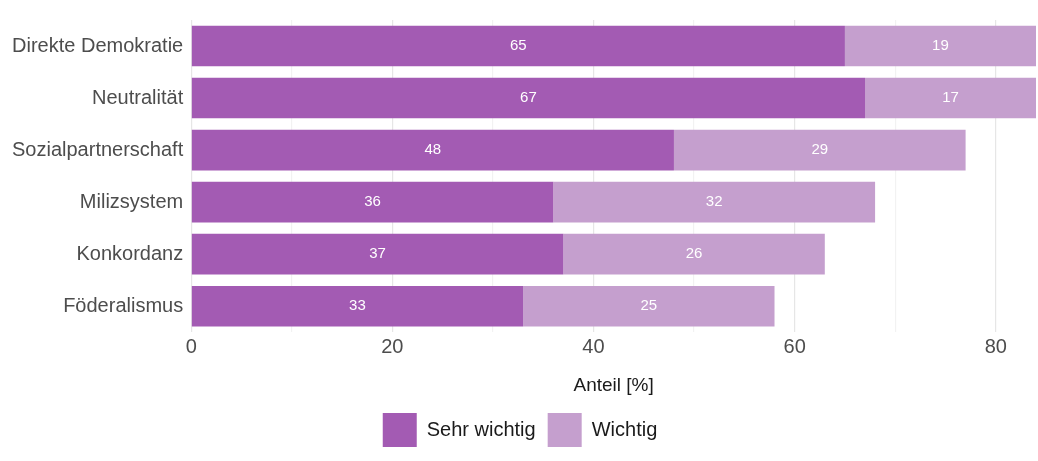 This screenshot has height=461, width=1038. Describe the element at coordinates (131, 200) in the screenshot. I see `y-tick-label: Milizsystem` at that location.